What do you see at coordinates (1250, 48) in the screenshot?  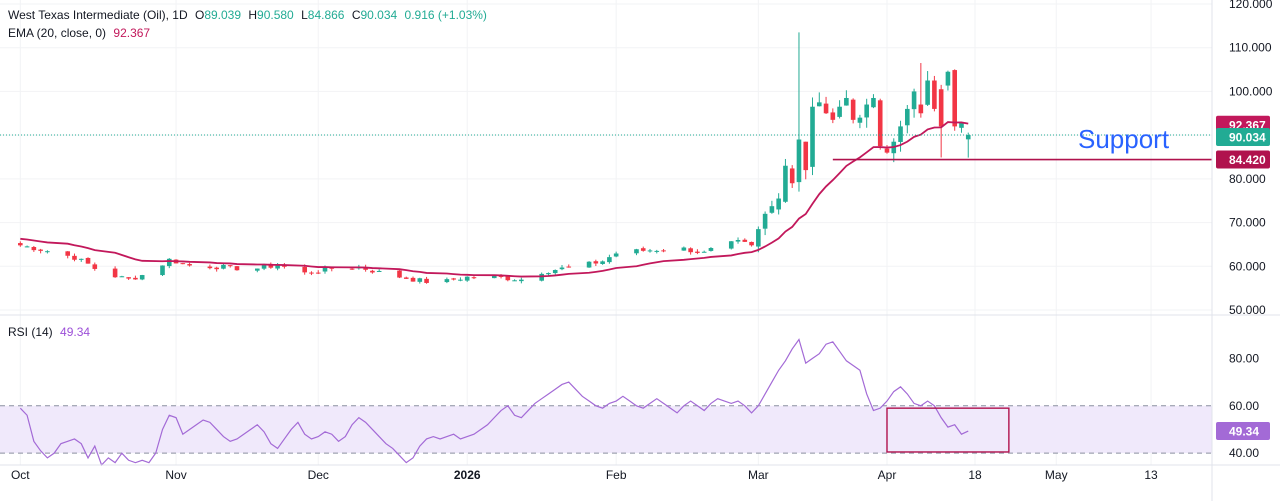 I see `price-tick-label-6: 110.000` at bounding box center [1250, 48].